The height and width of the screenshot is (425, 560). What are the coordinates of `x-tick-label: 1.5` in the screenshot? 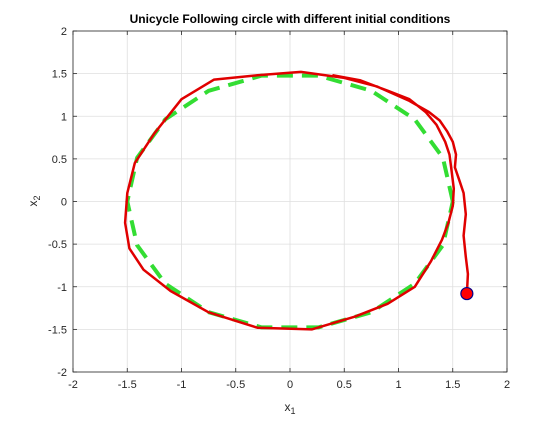 It's located at (452, 385).